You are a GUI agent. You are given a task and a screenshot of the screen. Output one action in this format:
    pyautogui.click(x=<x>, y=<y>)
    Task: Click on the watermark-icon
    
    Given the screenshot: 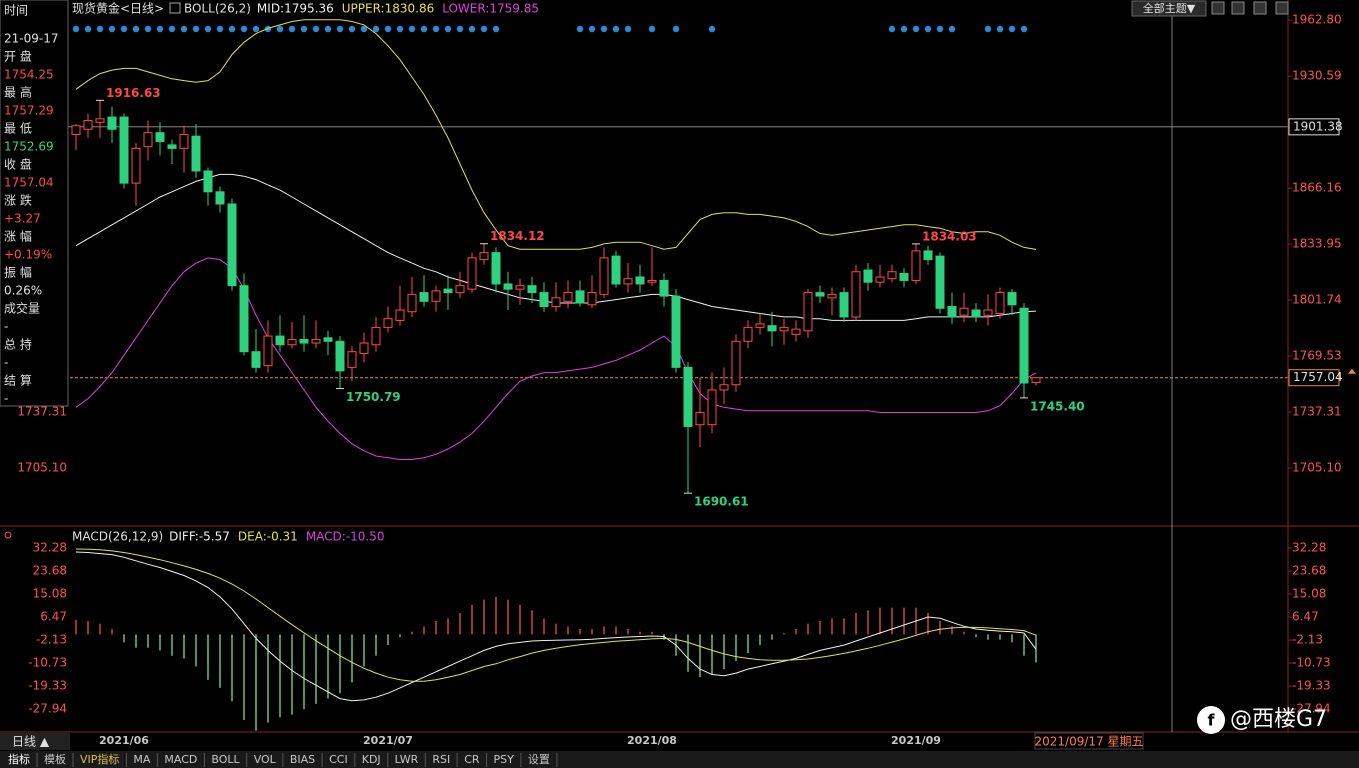 What is the action you would take?
    pyautogui.click(x=1211, y=720)
    